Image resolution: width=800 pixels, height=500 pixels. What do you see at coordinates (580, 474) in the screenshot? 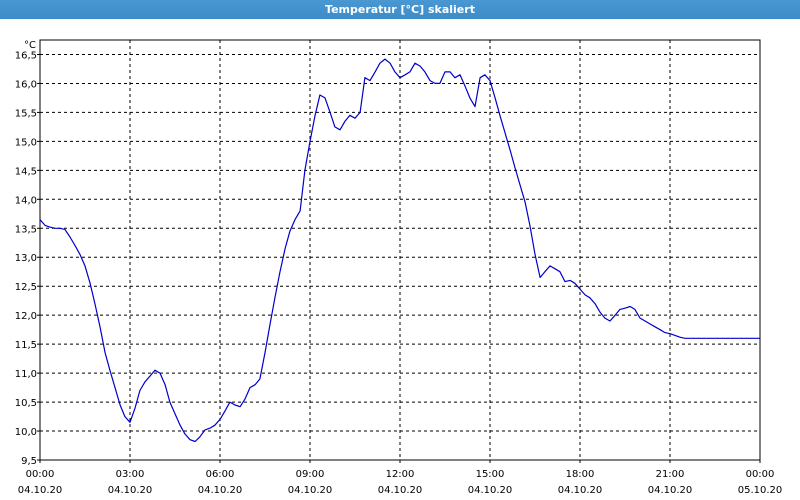
I see `x-tick-time-label: 18:00` at bounding box center [580, 474].